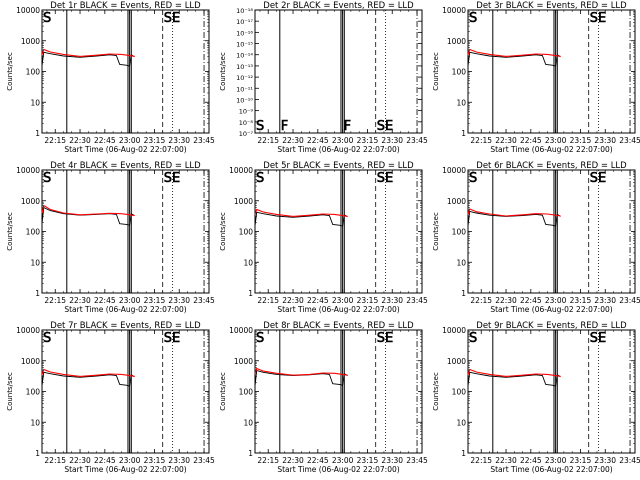 The image size is (640, 480). I want to click on panel-title: Det 9r BLACK = Events, RED = LLD, so click(551, 326).